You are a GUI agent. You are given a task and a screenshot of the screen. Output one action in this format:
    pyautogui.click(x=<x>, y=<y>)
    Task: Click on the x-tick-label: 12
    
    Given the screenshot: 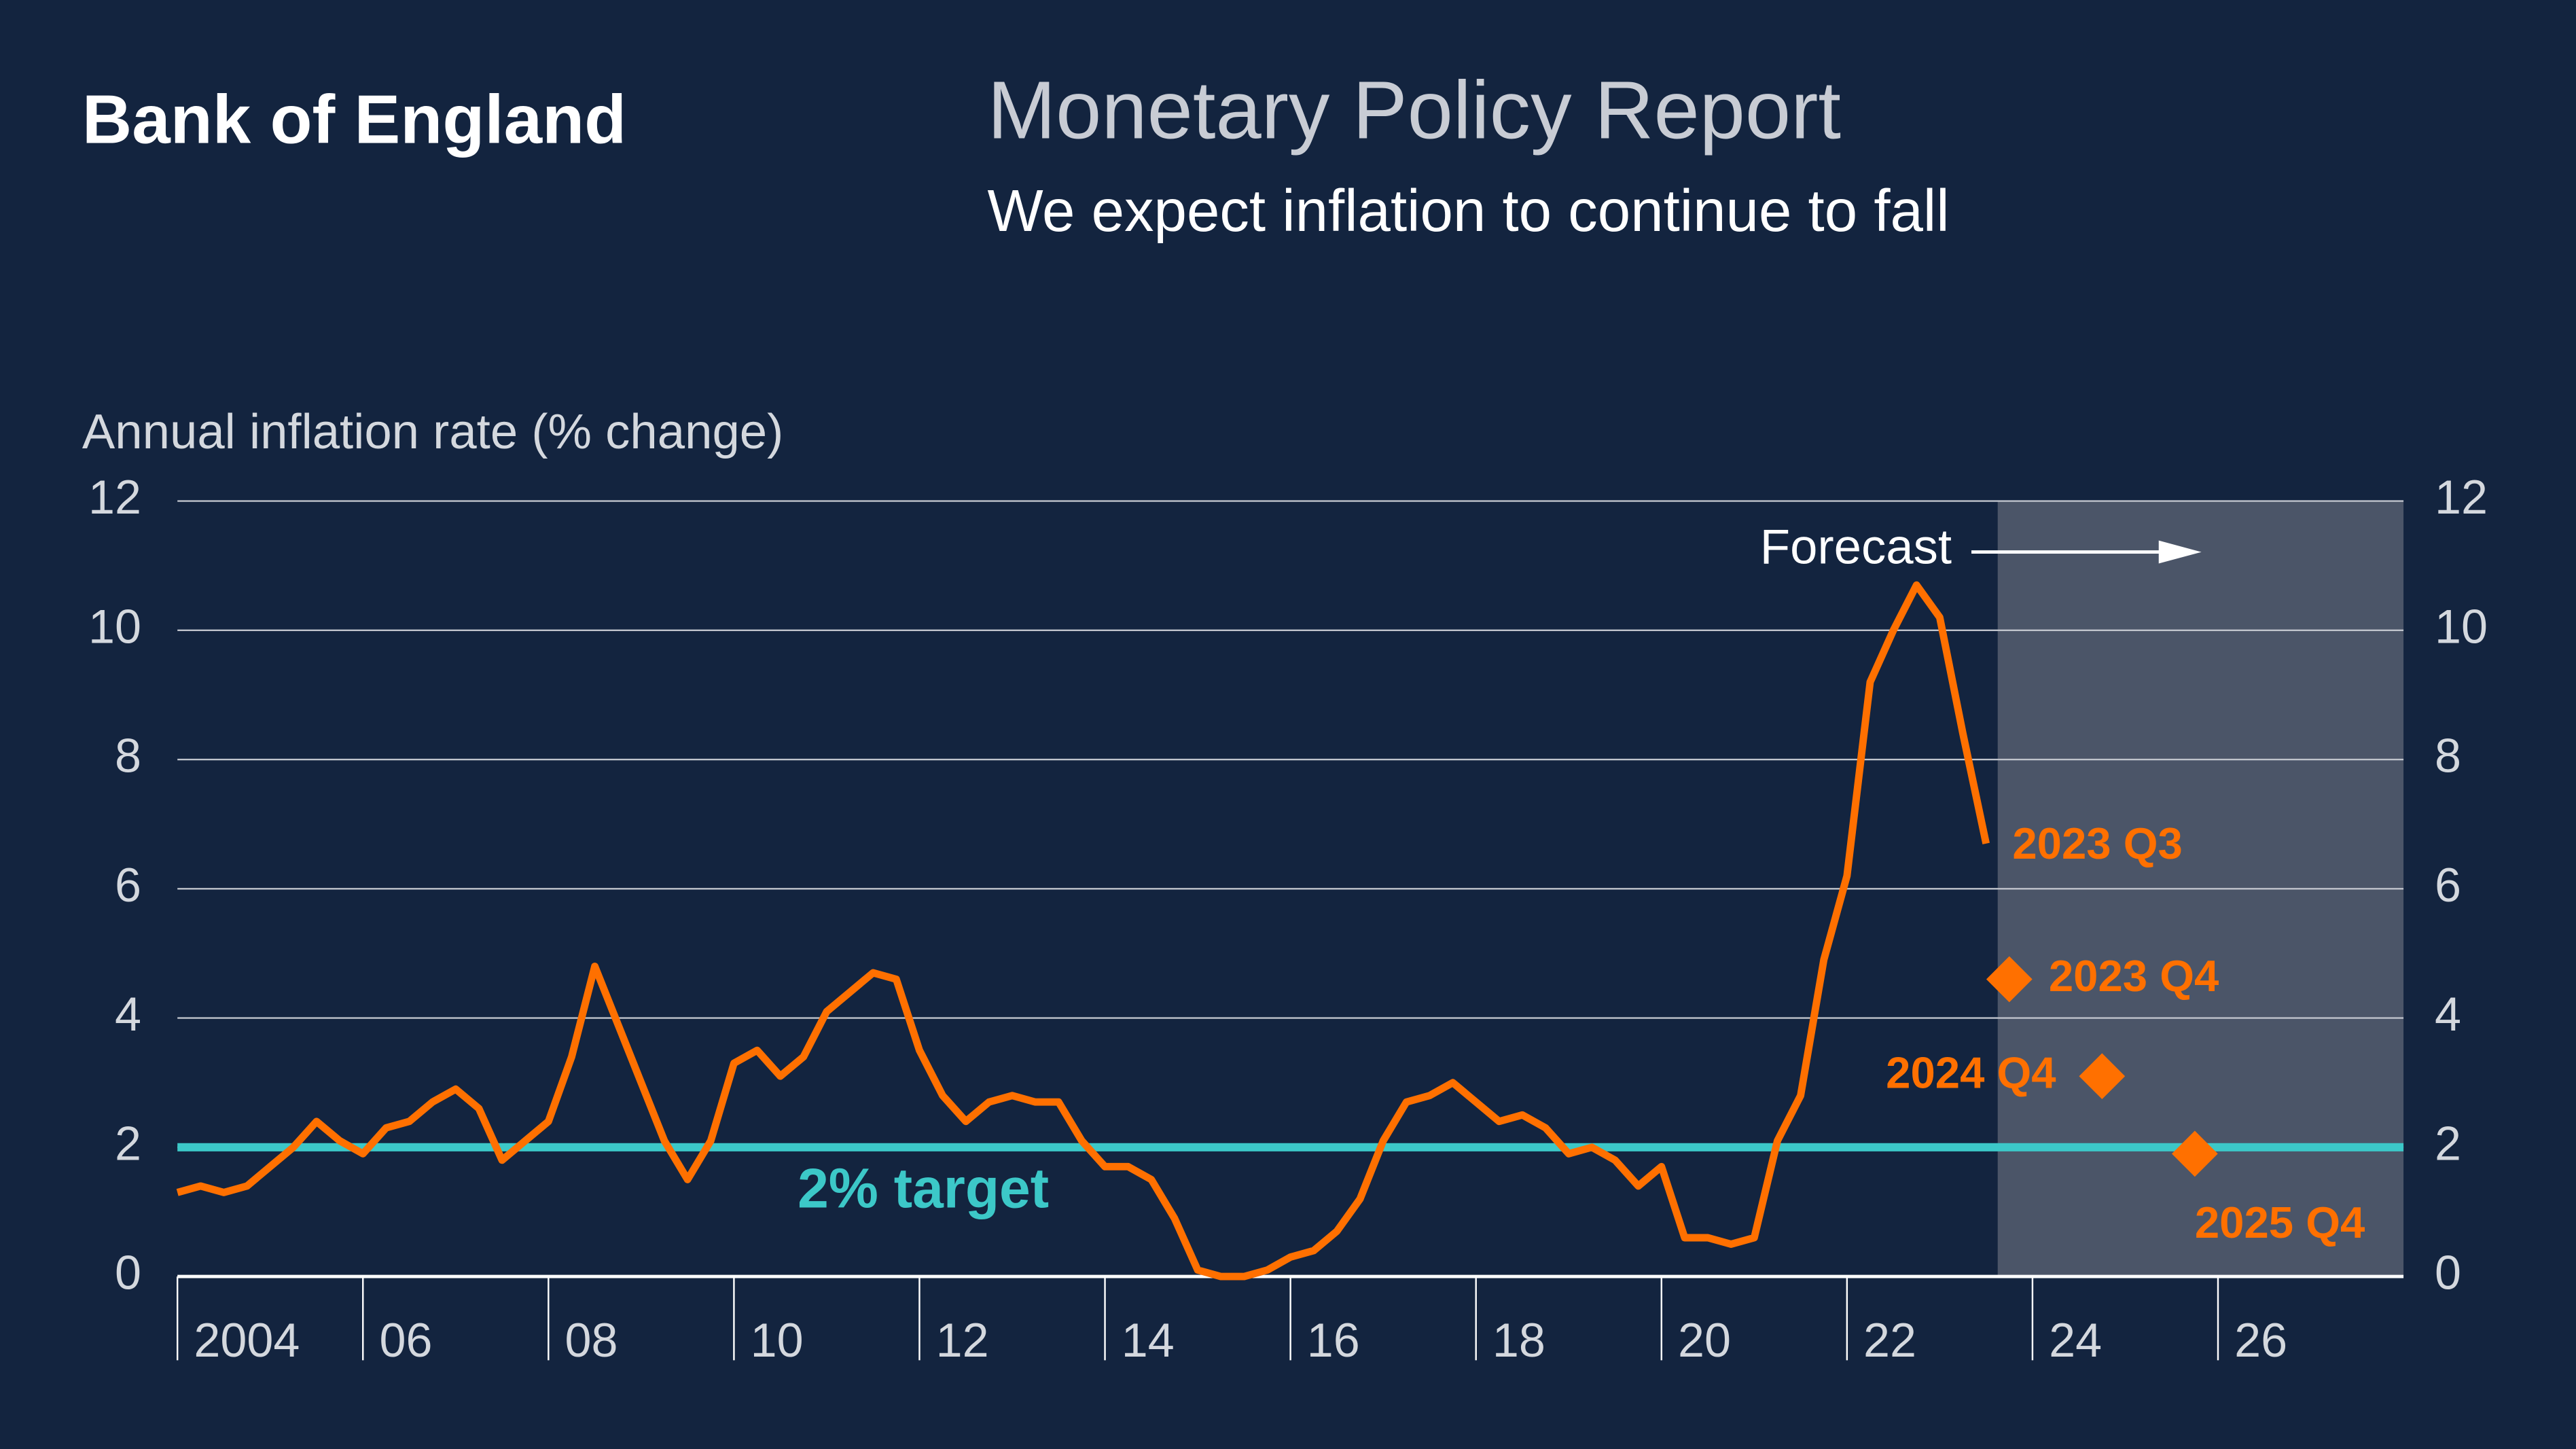 What is the action you would take?
    pyautogui.click(x=962, y=1340)
    